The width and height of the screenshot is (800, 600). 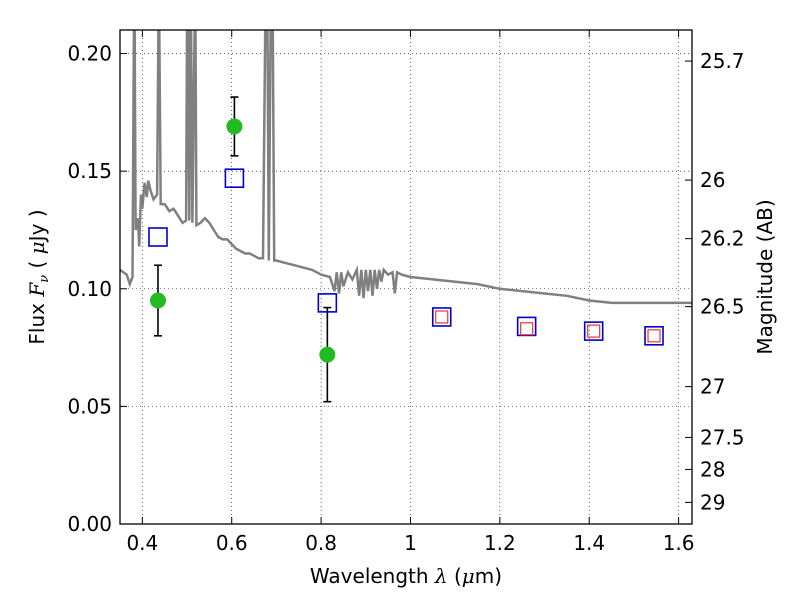 I want to click on y-tick-label: 0.00, so click(x=89, y=524).